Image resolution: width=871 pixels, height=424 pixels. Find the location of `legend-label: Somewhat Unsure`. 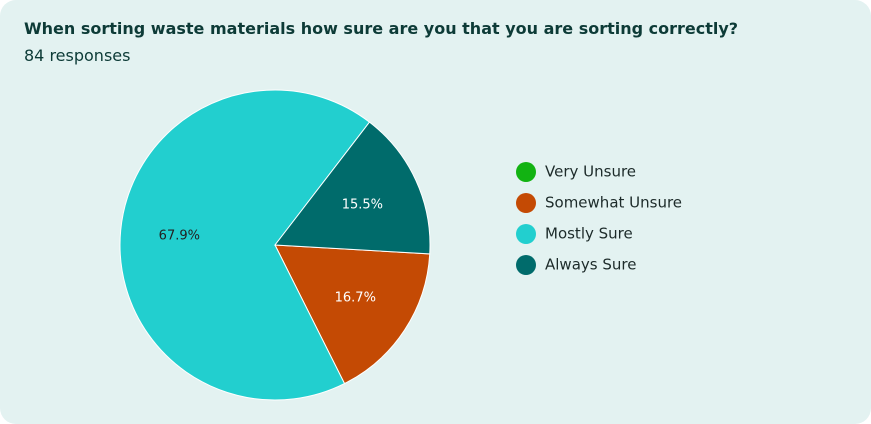

legend-label: Somewhat Unsure is located at coordinates (613, 203).